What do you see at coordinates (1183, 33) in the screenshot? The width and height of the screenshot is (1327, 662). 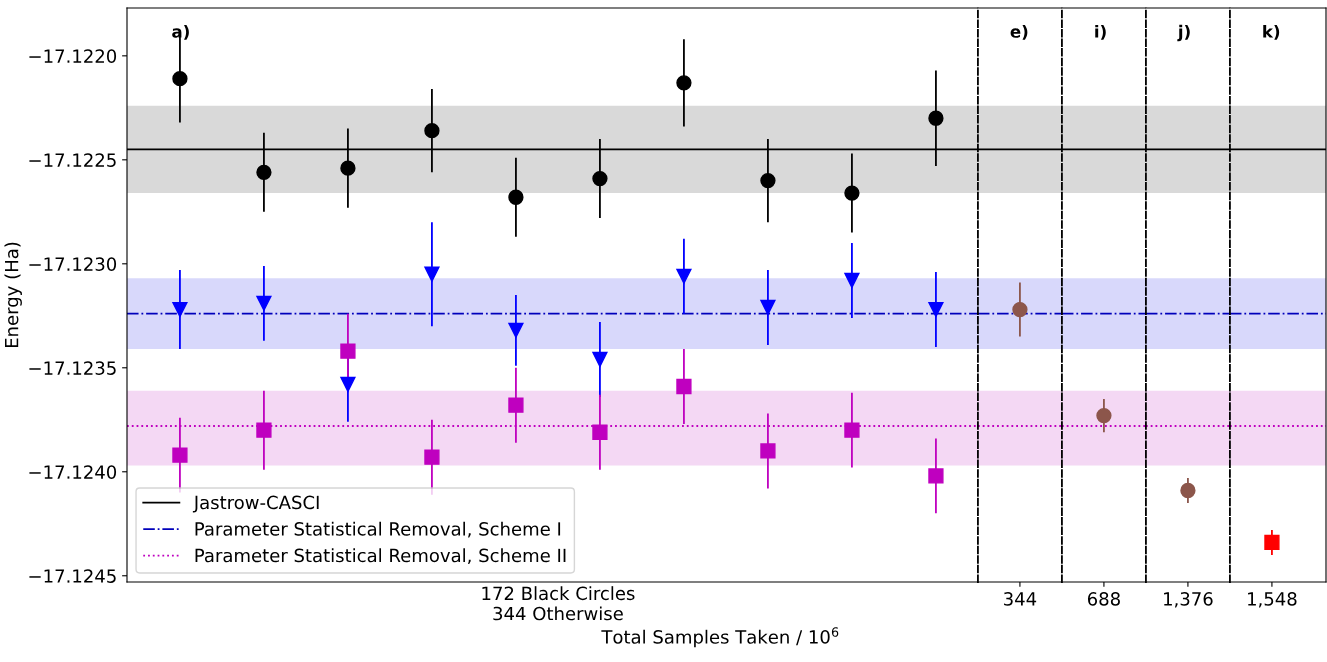 I see `annotation: j)` at bounding box center [1183, 33].